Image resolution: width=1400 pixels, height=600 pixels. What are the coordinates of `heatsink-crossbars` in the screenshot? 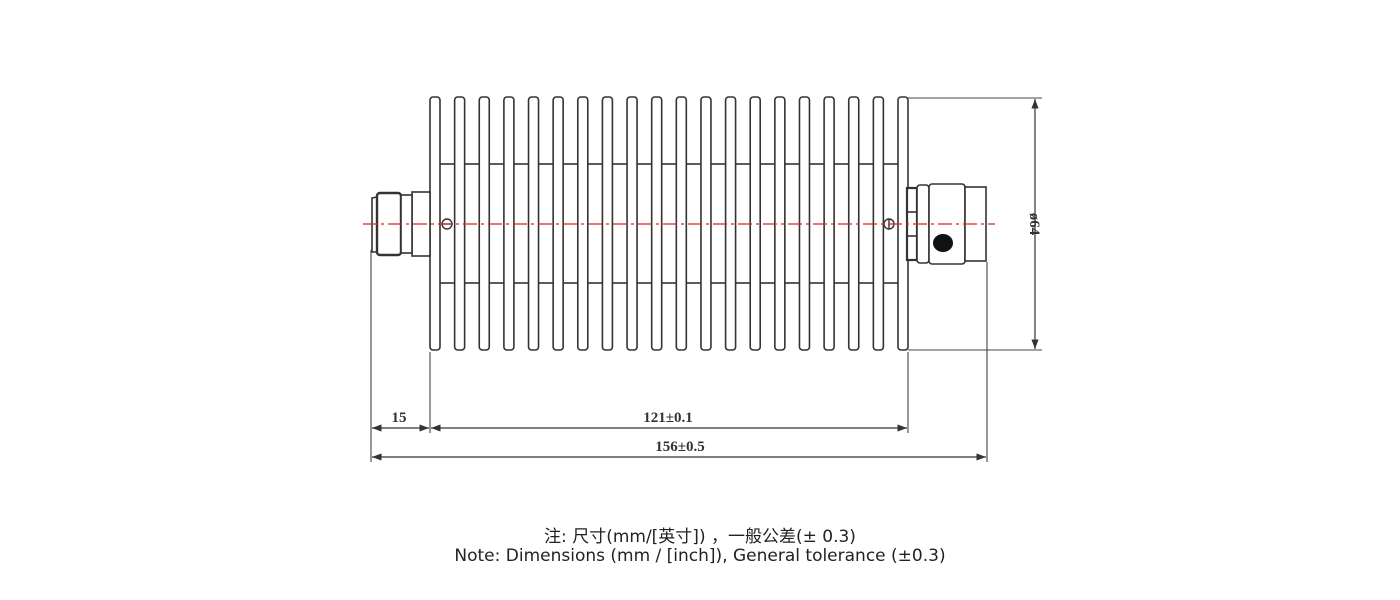 It's located at (669, 223).